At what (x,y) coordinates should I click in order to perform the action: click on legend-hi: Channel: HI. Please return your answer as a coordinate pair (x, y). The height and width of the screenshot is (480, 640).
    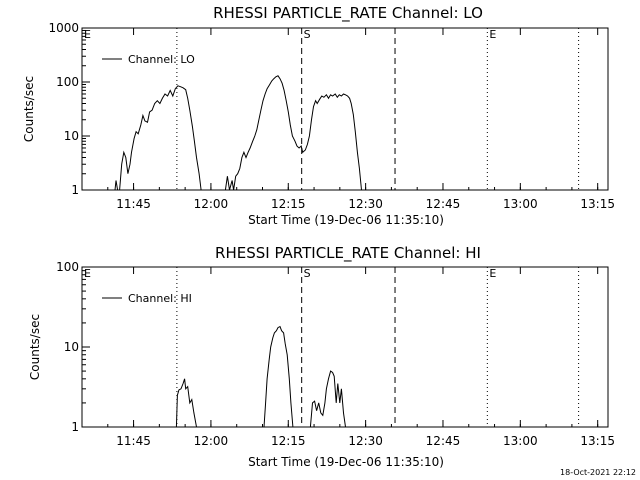
    Looking at the image, I should click on (147, 298).